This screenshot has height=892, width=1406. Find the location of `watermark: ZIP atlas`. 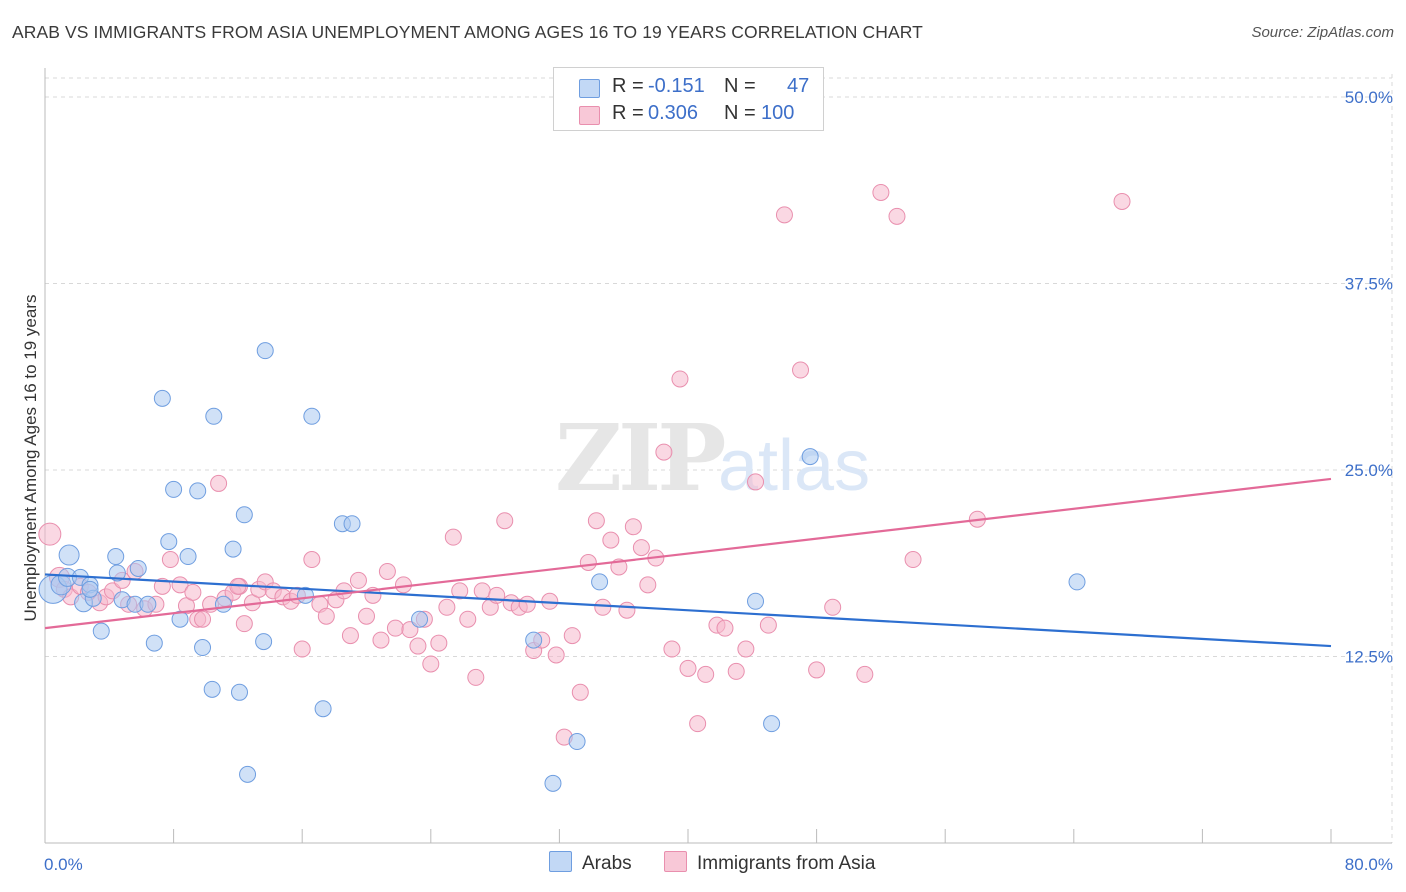

watermark: ZIP atlas is located at coordinates (712, 458).